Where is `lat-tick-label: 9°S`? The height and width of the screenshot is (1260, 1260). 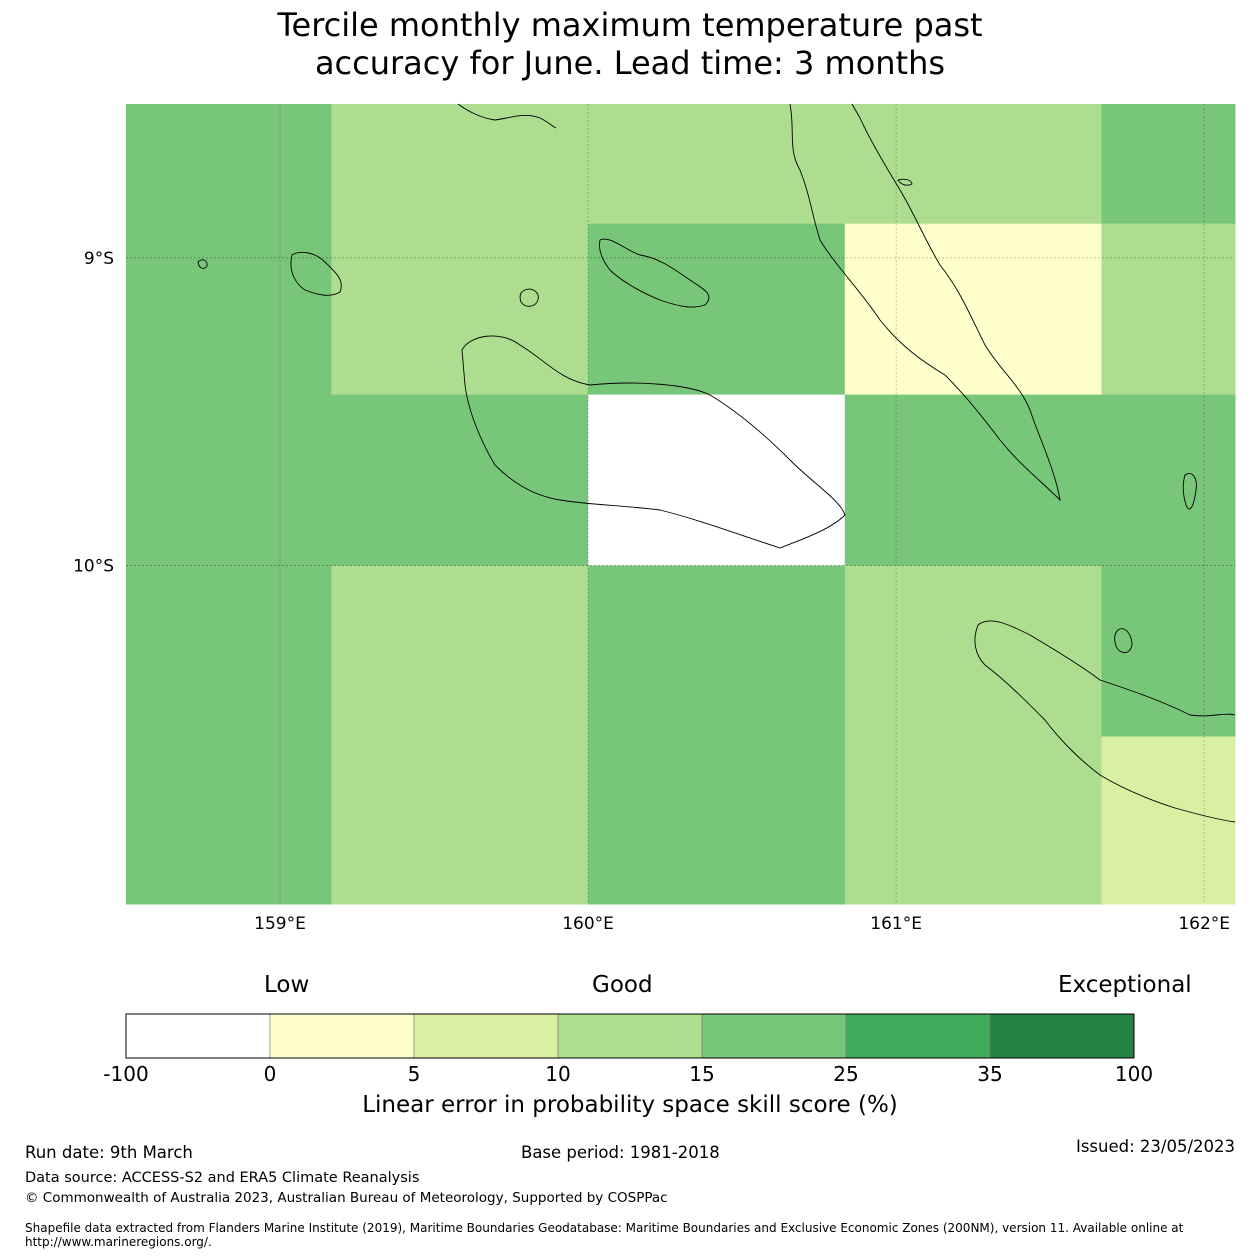 lat-tick-label: 9°S is located at coordinates (99, 259).